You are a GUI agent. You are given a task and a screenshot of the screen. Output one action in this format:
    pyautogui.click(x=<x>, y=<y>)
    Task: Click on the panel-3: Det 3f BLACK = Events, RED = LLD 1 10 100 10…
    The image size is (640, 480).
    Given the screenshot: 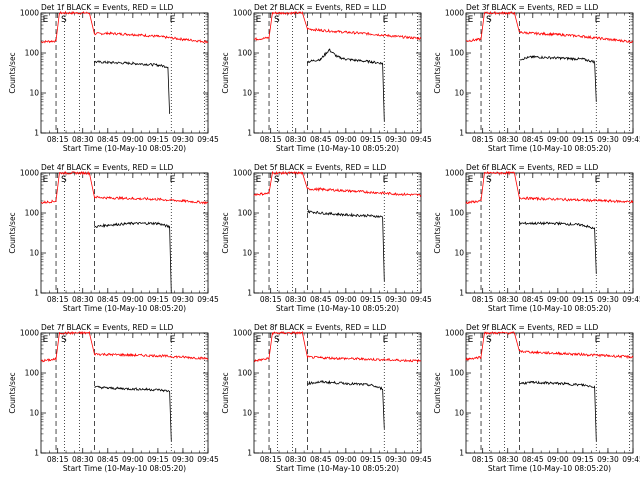 What is the action you would take?
    pyautogui.click(x=536, y=78)
    